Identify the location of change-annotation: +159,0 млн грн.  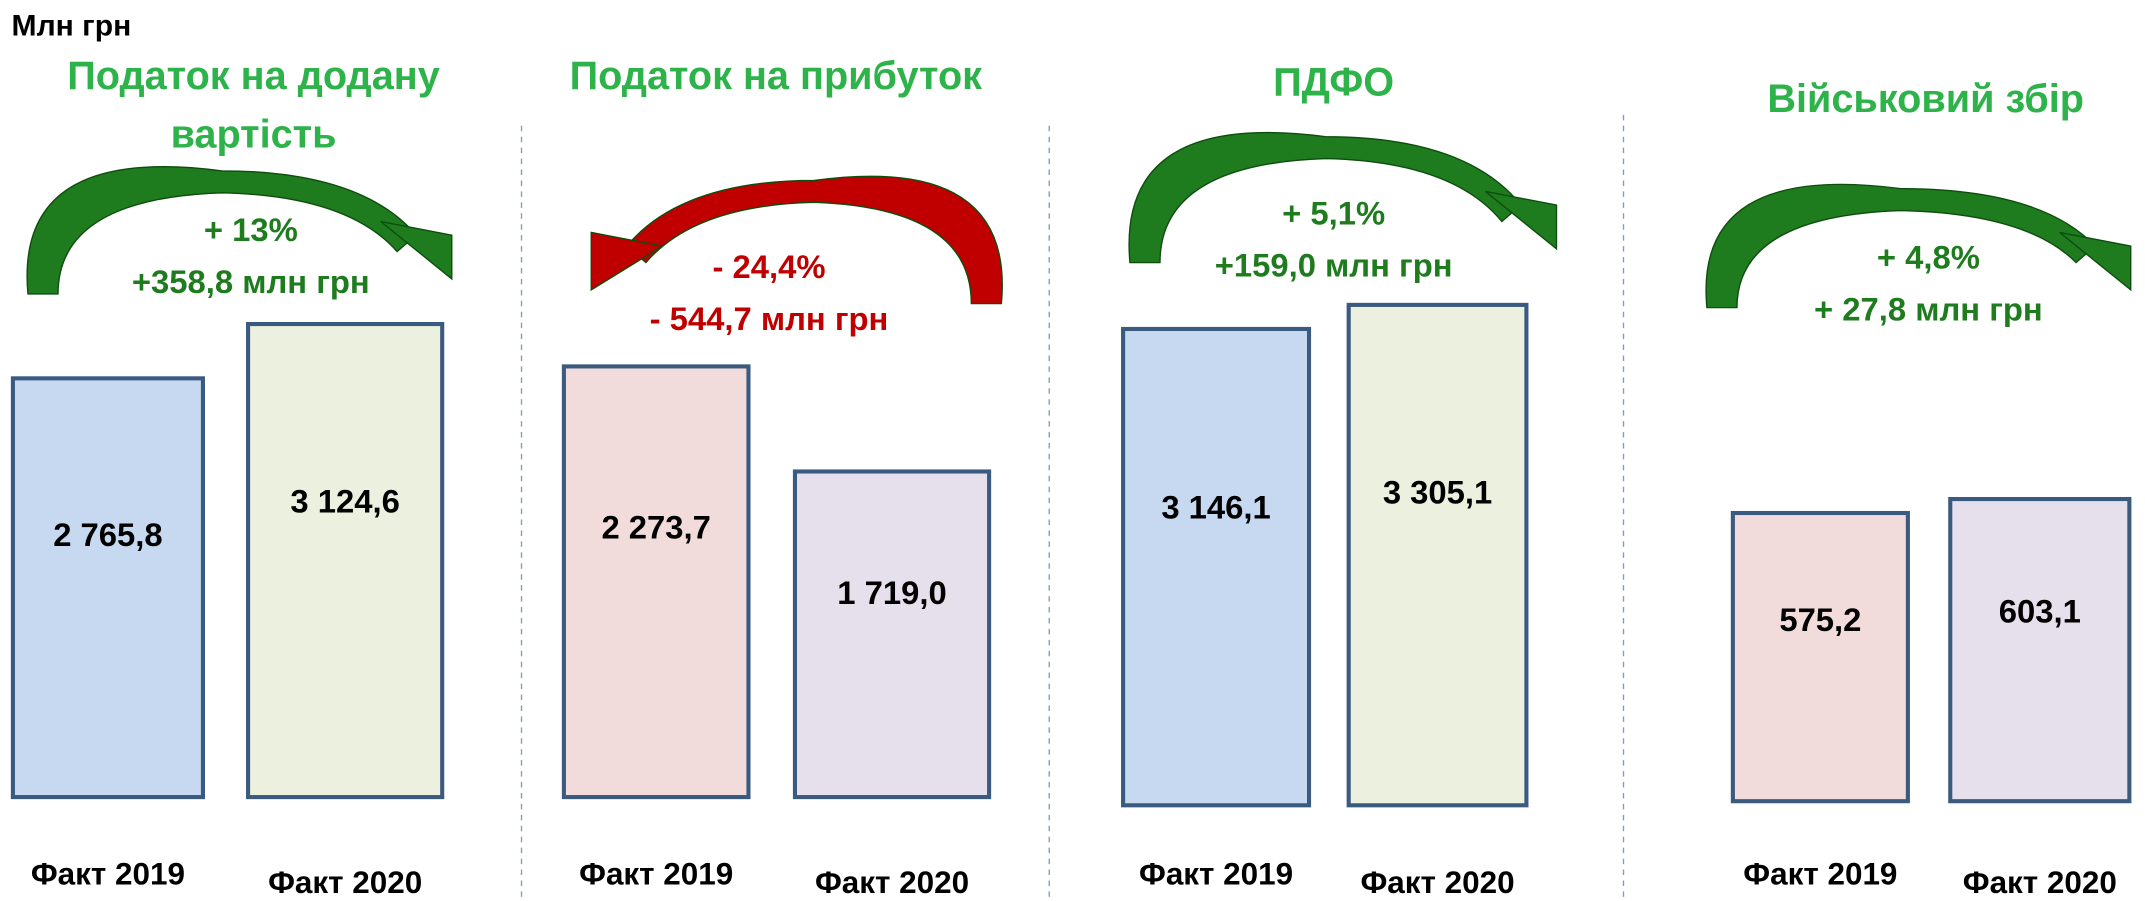
(1334, 265).